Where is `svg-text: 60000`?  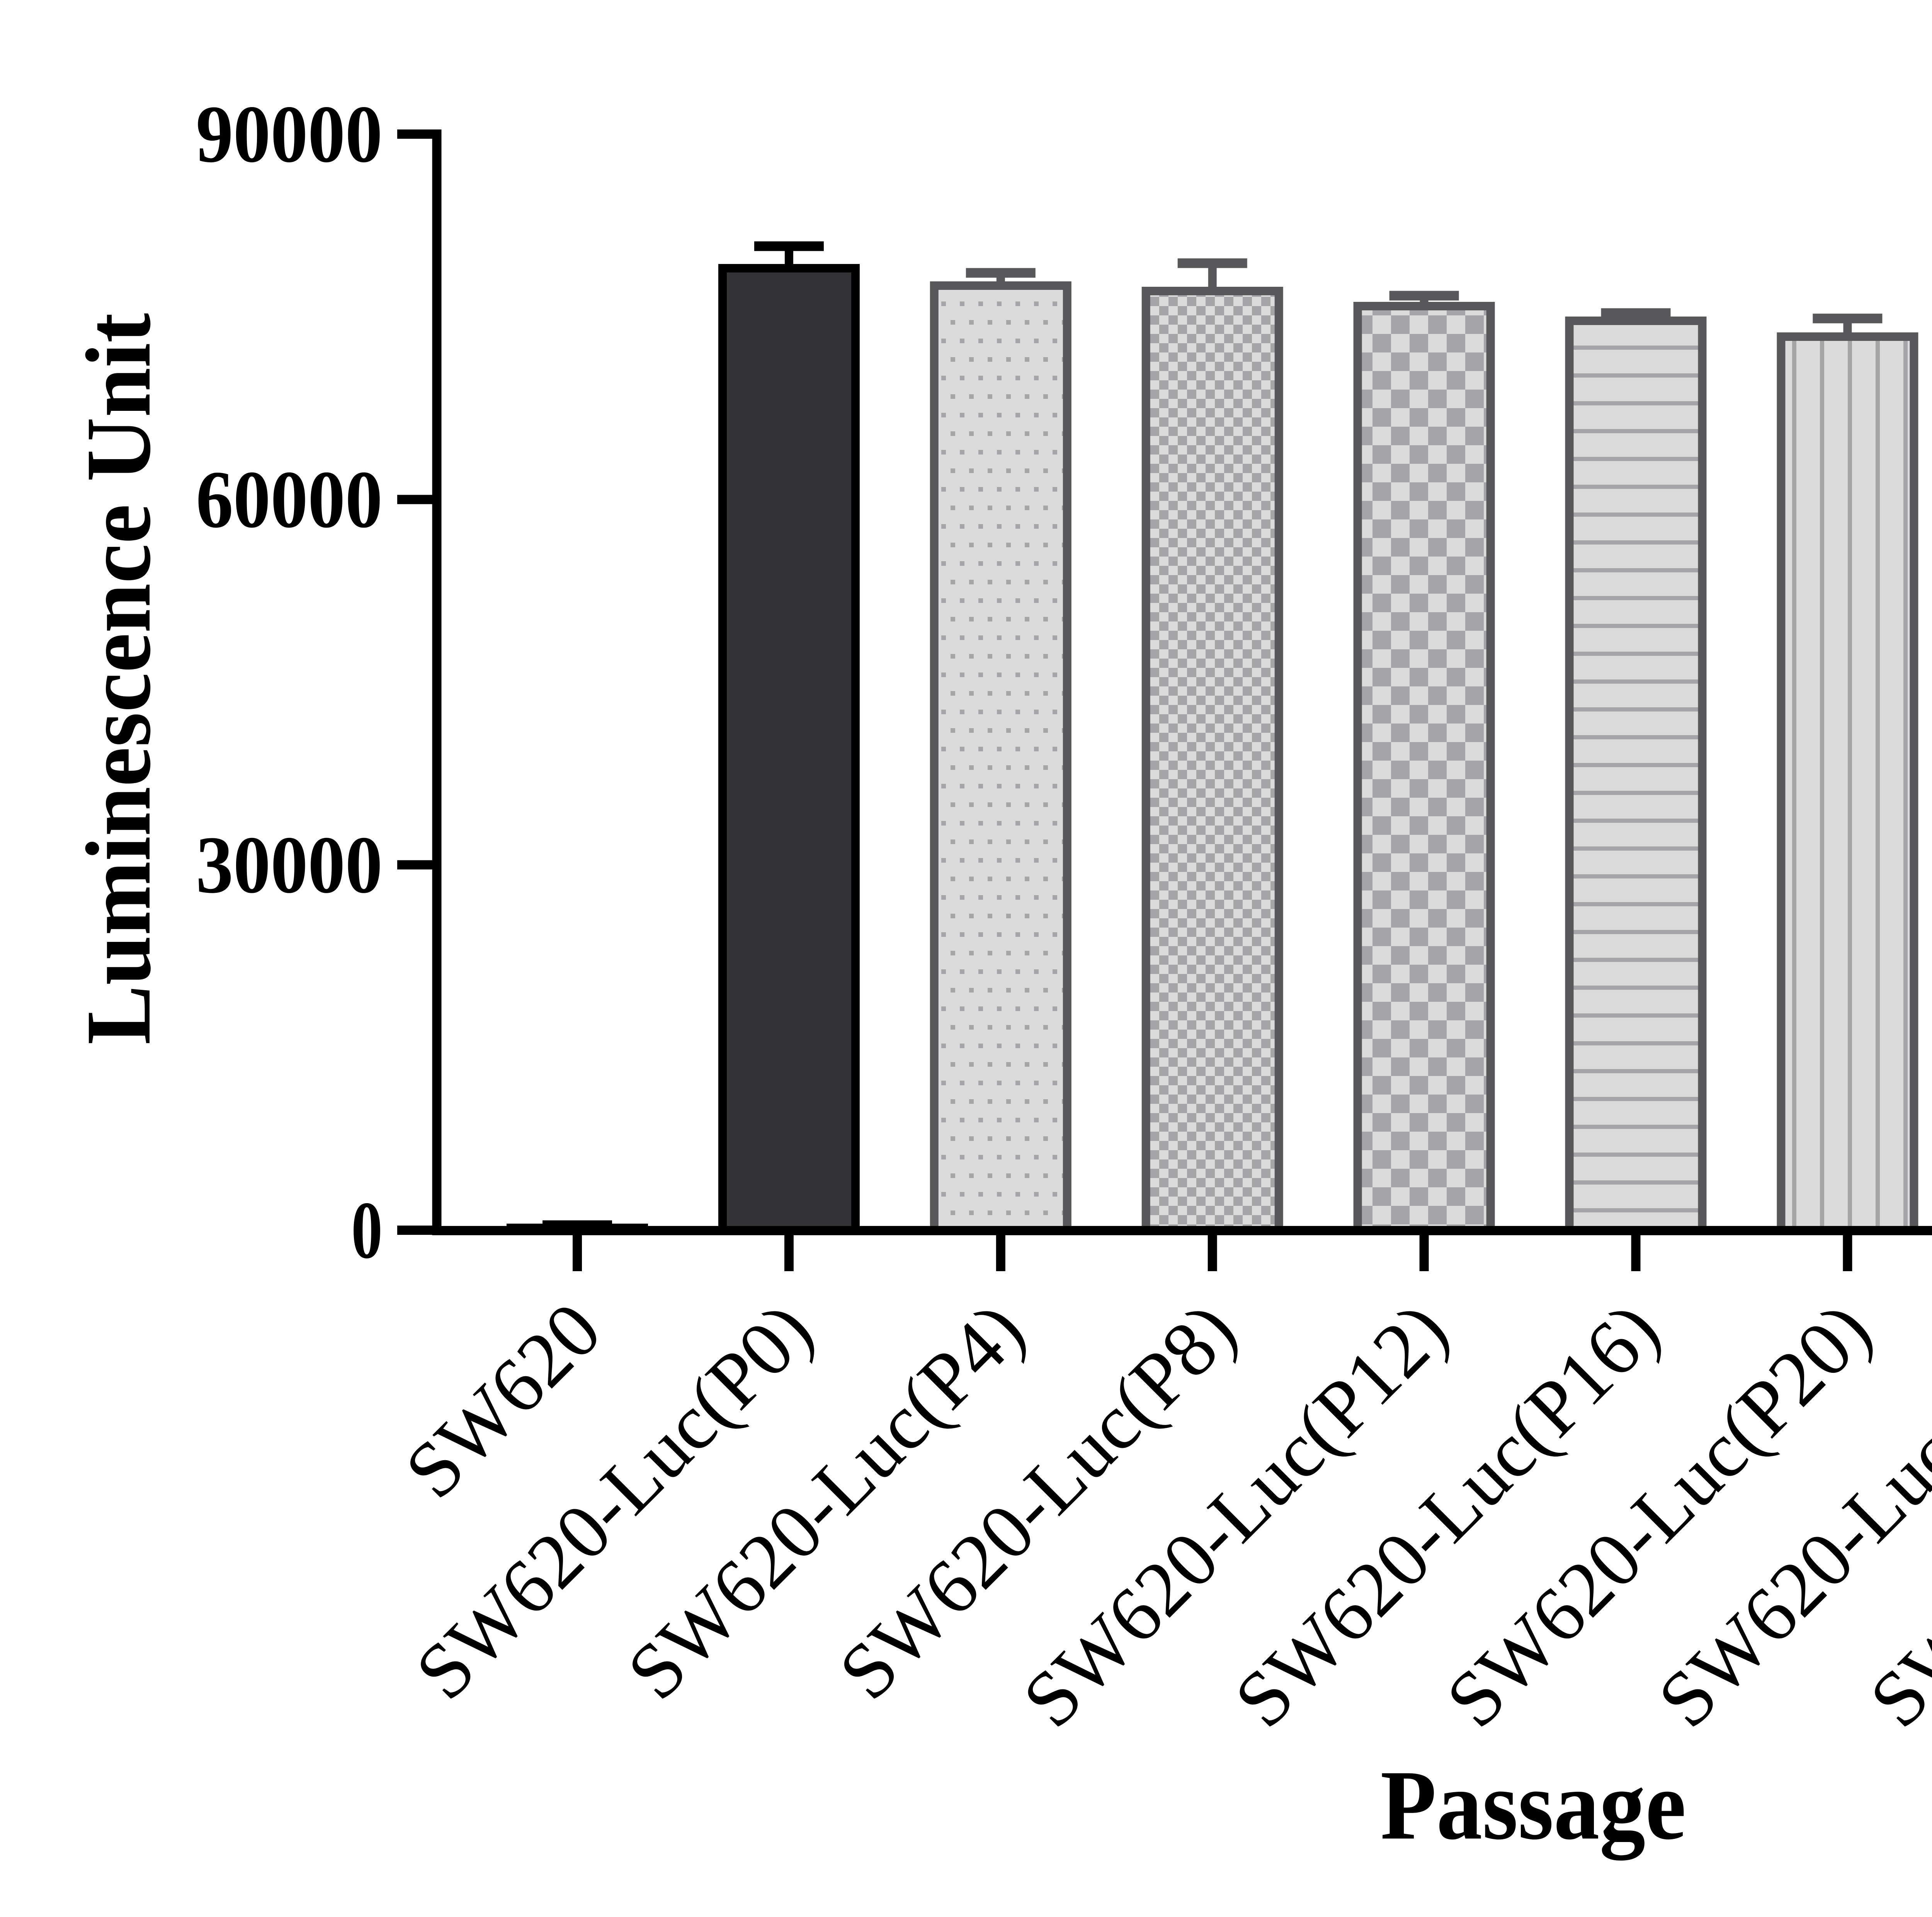
svg-text: 60000 is located at coordinates (289, 499).